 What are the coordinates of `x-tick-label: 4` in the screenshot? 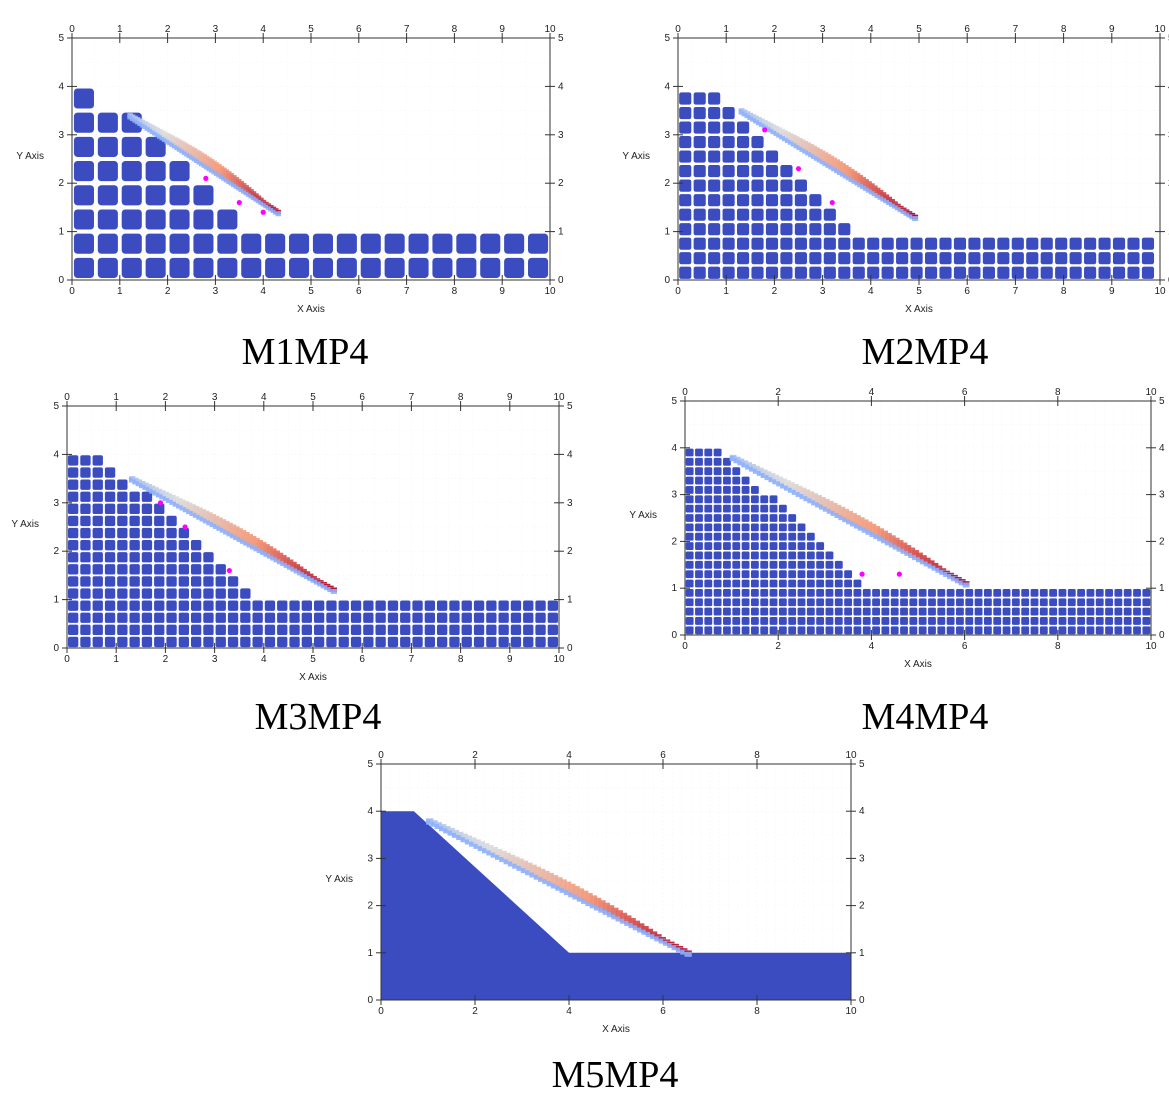 It's located at (569, 1011).